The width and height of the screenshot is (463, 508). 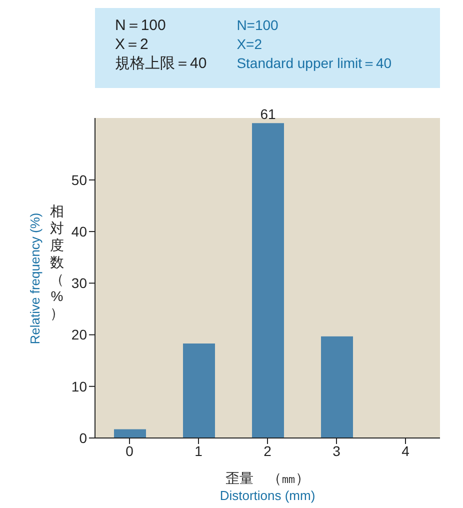 What do you see at coordinates (79, 334) in the screenshot?
I see `y-tick-label: 20` at bounding box center [79, 334].